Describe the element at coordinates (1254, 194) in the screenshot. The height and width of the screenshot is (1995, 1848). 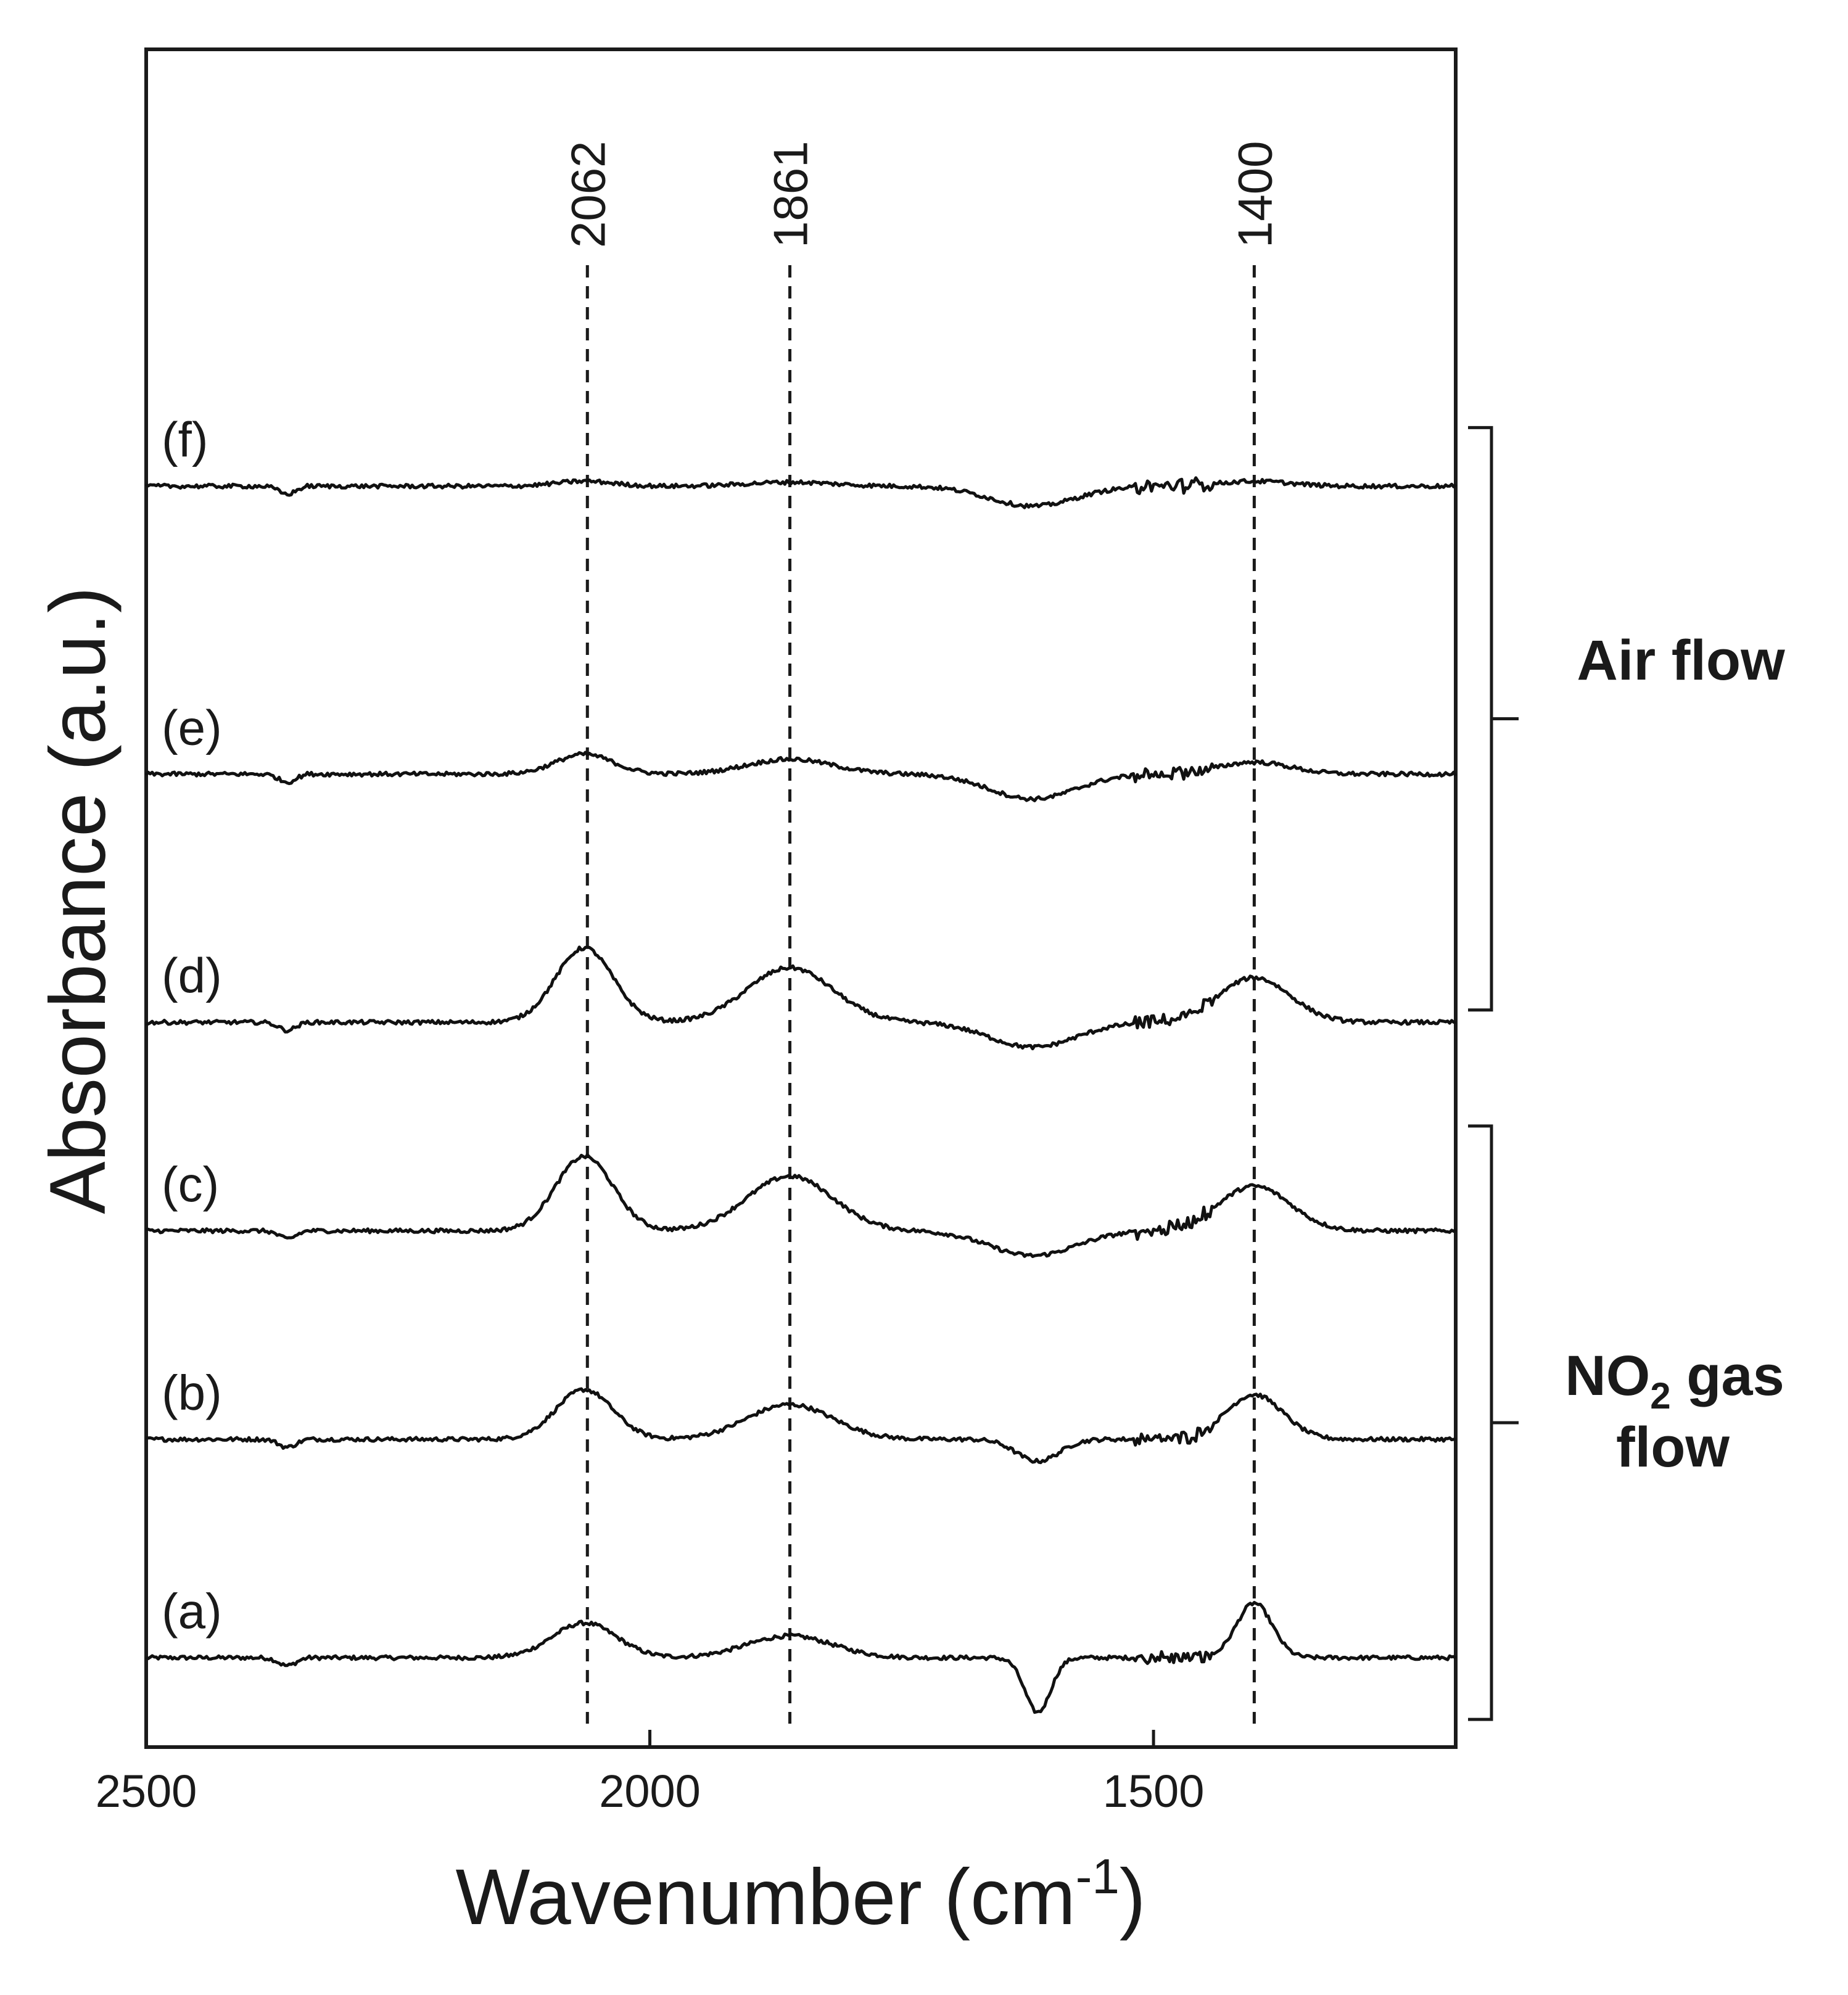
I see `reference-label: 1400` at that location.